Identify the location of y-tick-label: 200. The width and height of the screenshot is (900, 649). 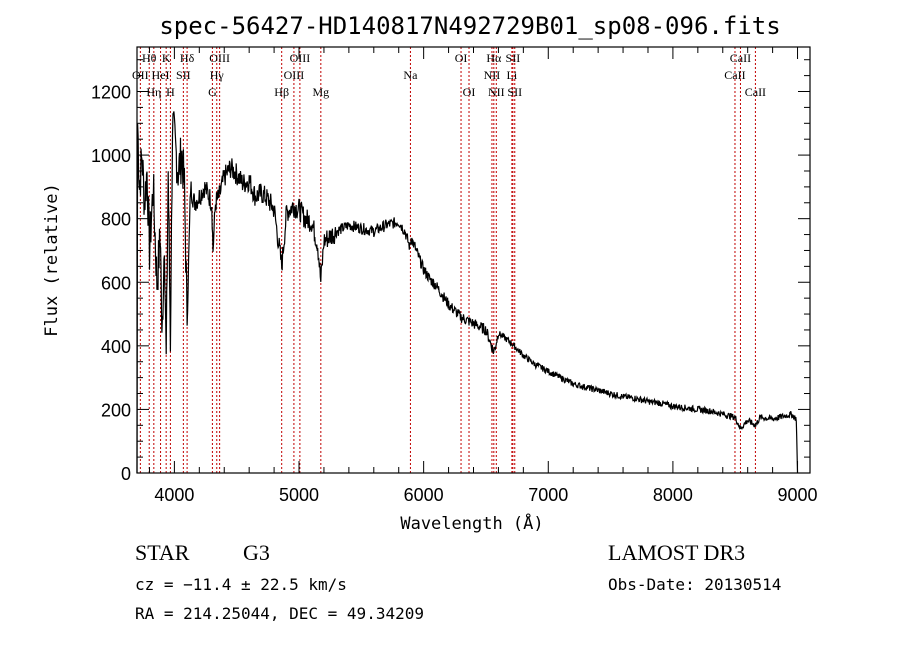
(116, 410).